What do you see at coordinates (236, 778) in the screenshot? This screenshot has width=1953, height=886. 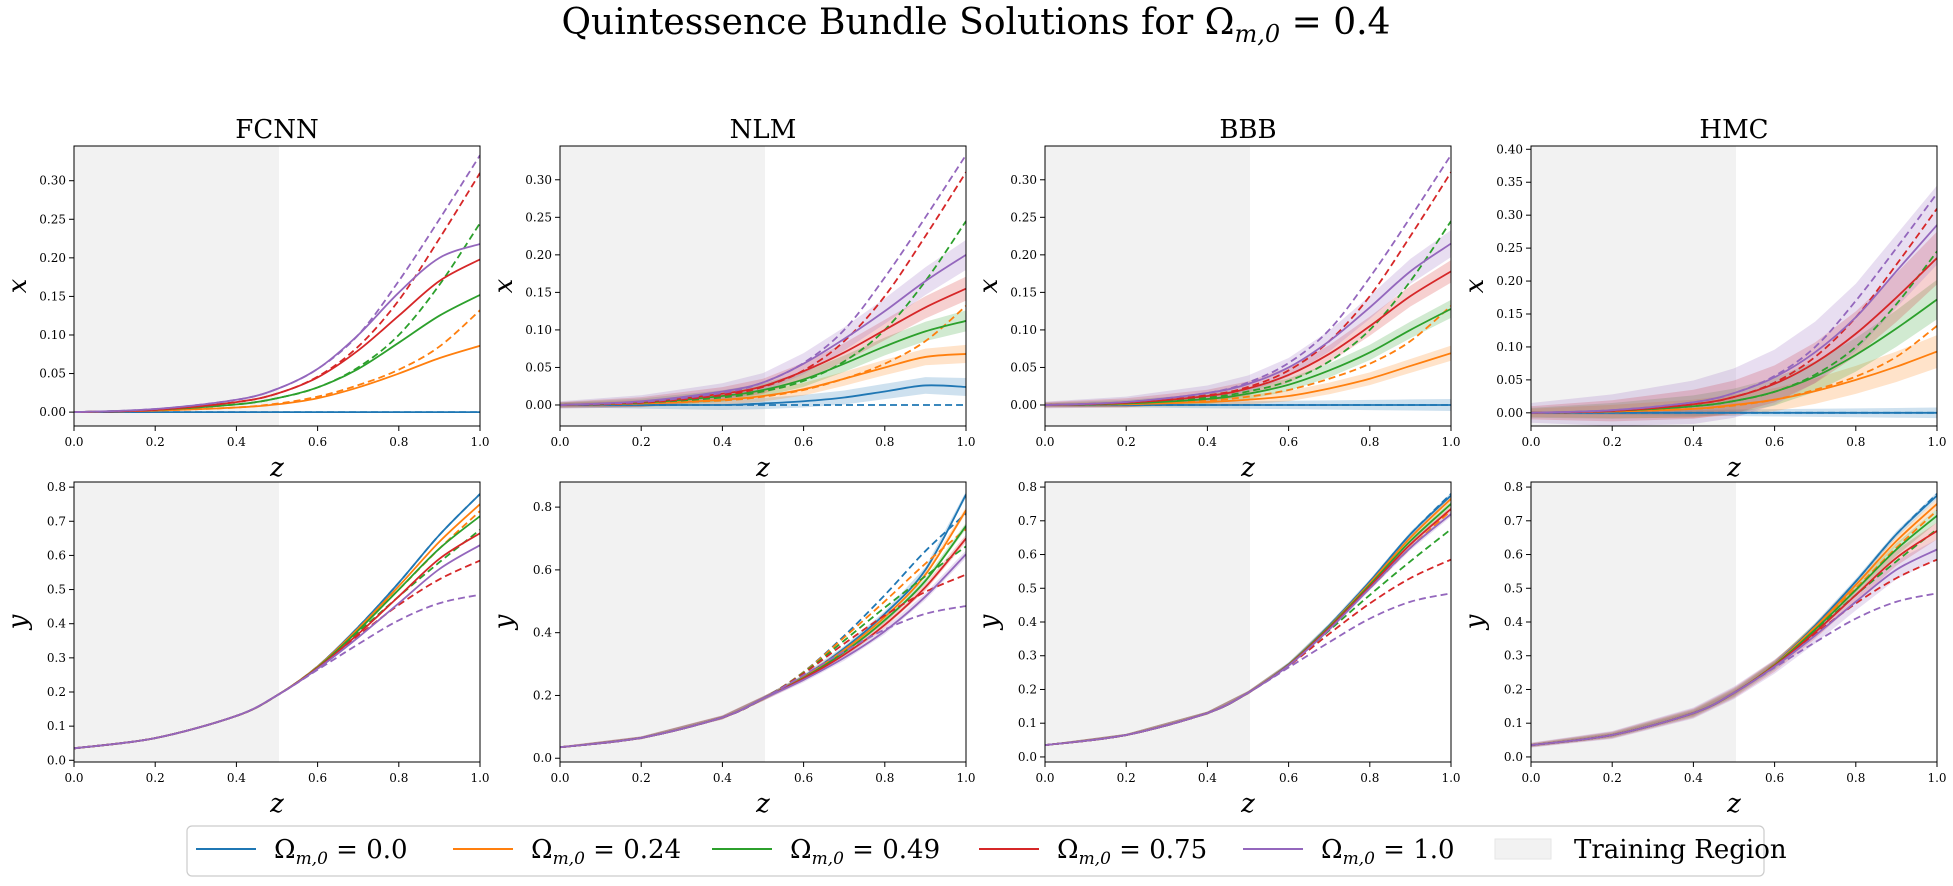 I see `x-tick-label: 0.4` at bounding box center [236, 778].